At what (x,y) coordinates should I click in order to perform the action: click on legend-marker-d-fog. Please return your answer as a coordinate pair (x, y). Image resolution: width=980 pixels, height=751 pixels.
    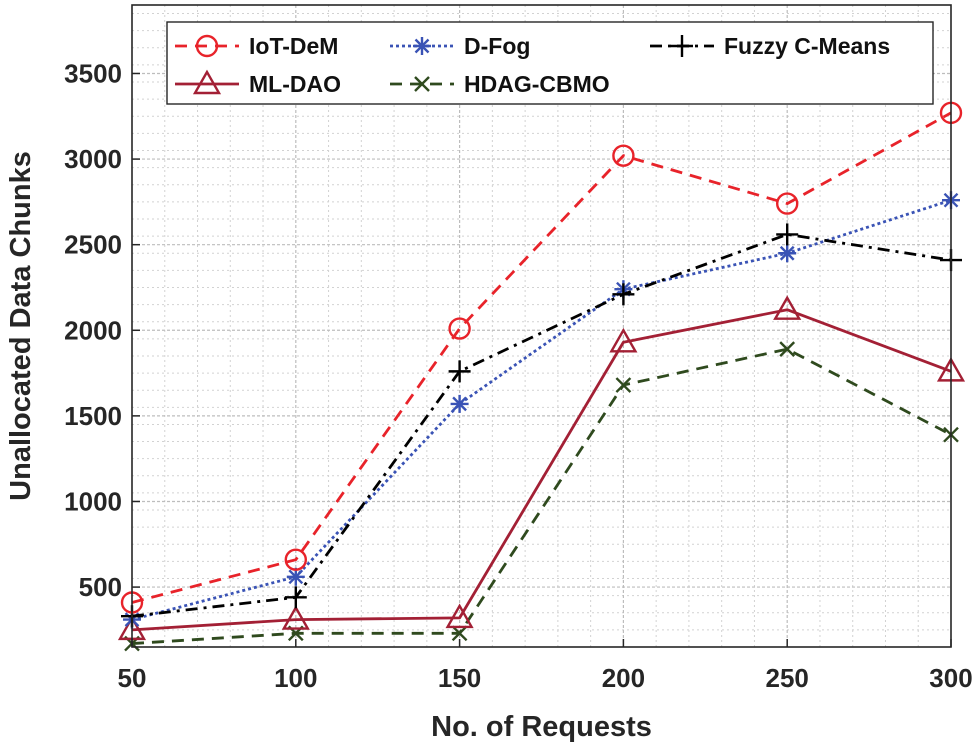
    Looking at the image, I should click on (422, 46).